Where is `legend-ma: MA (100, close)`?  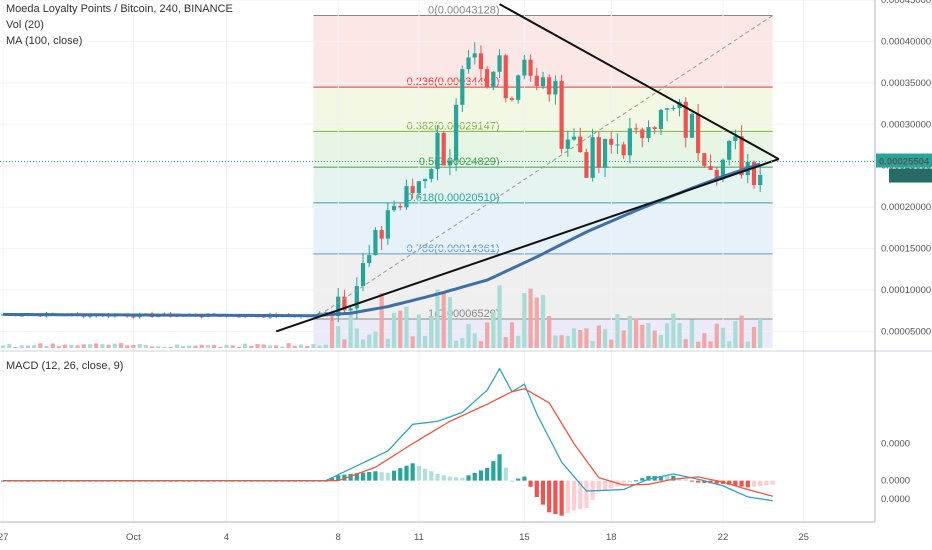
legend-ma: MA (100, close) is located at coordinates (44, 41).